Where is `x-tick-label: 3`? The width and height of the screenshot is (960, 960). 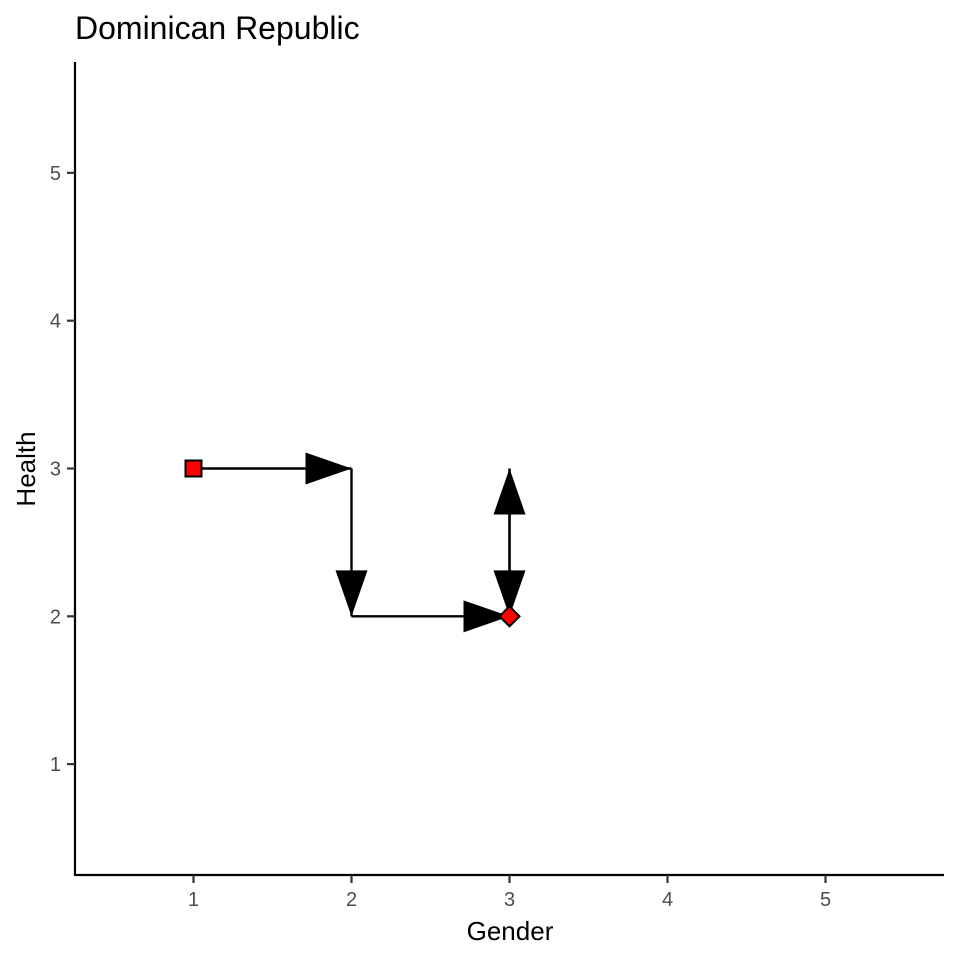 x-tick-label: 3 is located at coordinates (509, 900).